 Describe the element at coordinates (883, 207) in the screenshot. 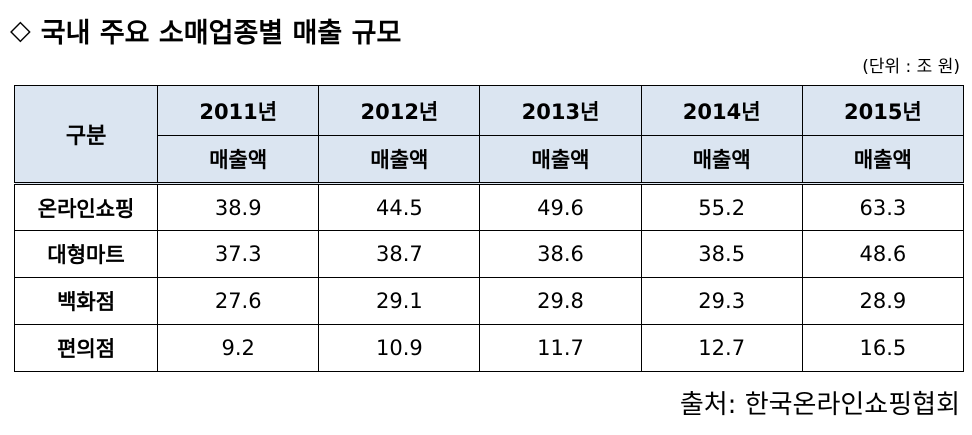

I see `table-cell: 63.3` at that location.